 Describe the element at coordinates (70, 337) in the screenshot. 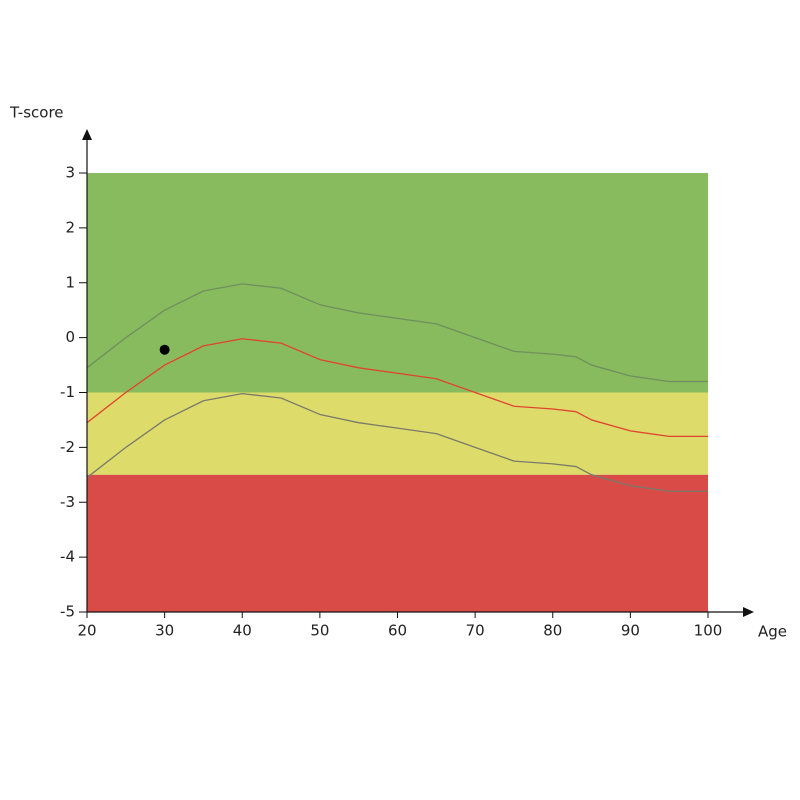

I see `y-tick-label: 0` at that location.